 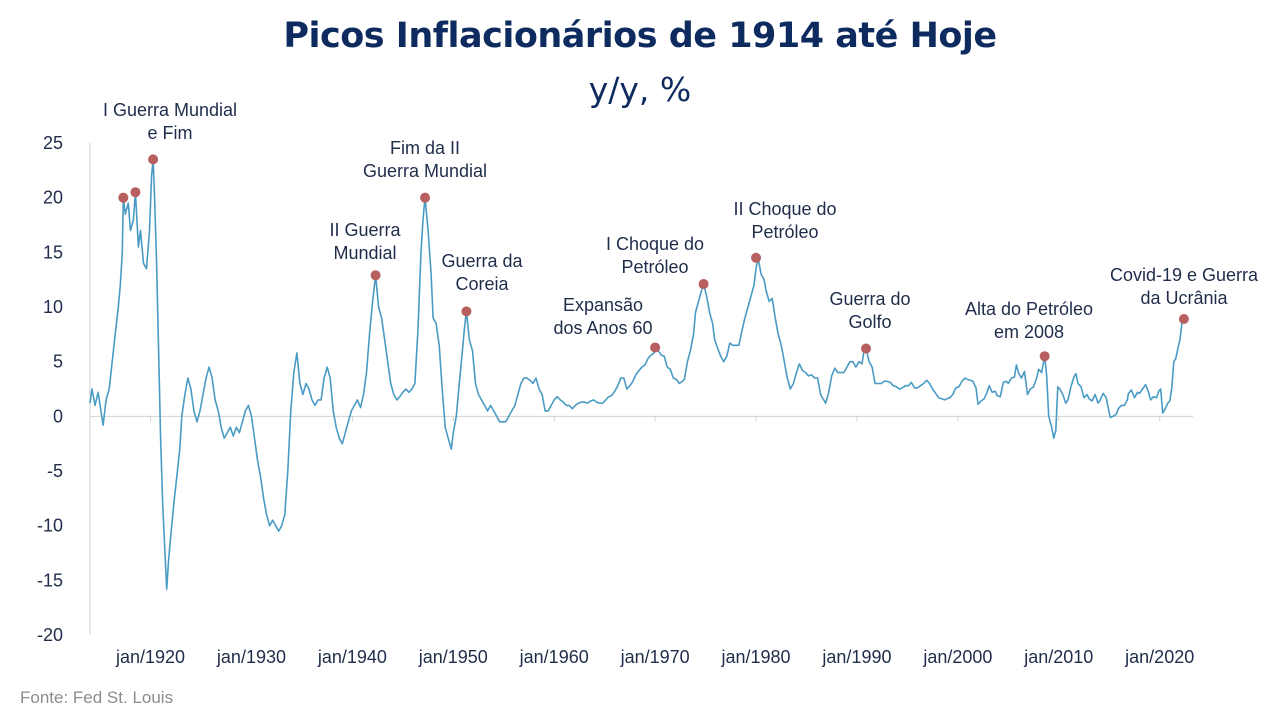 What do you see at coordinates (170, 110) in the screenshot?
I see `annotation-line: I Guerra Mundial` at bounding box center [170, 110].